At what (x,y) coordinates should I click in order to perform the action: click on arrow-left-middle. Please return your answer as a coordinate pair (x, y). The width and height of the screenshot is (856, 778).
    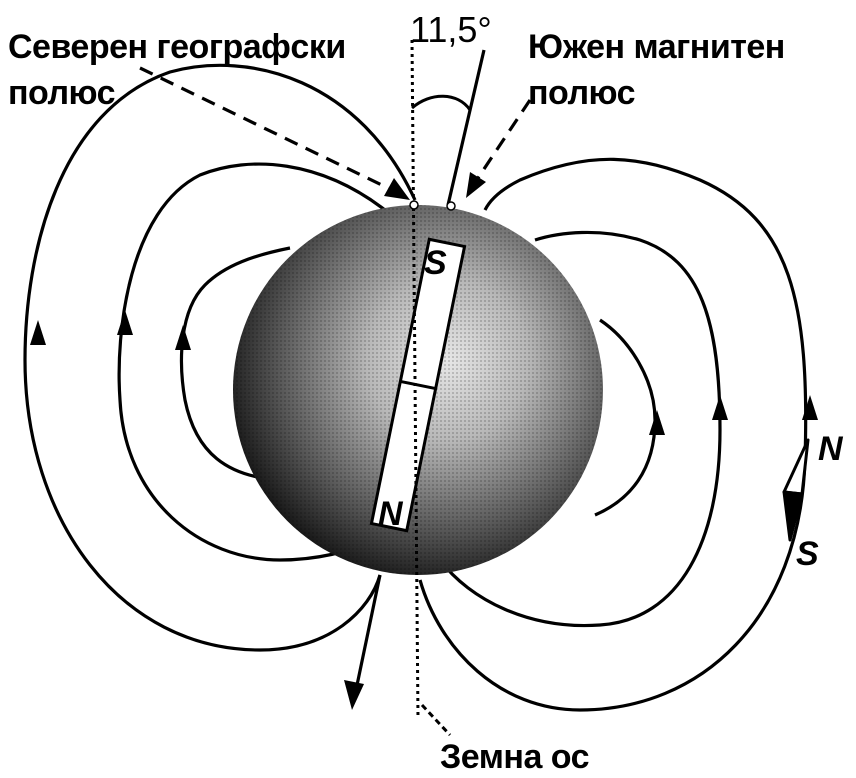
    Looking at the image, I should click on (125, 322).